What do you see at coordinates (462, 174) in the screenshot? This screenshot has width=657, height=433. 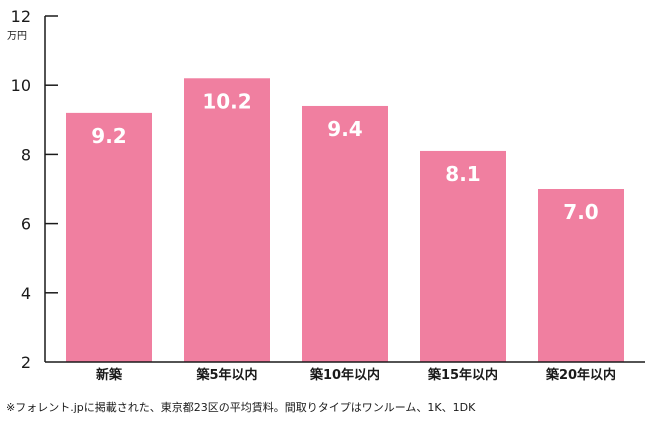 I see `bar-value-label: 8.1` at bounding box center [462, 174].